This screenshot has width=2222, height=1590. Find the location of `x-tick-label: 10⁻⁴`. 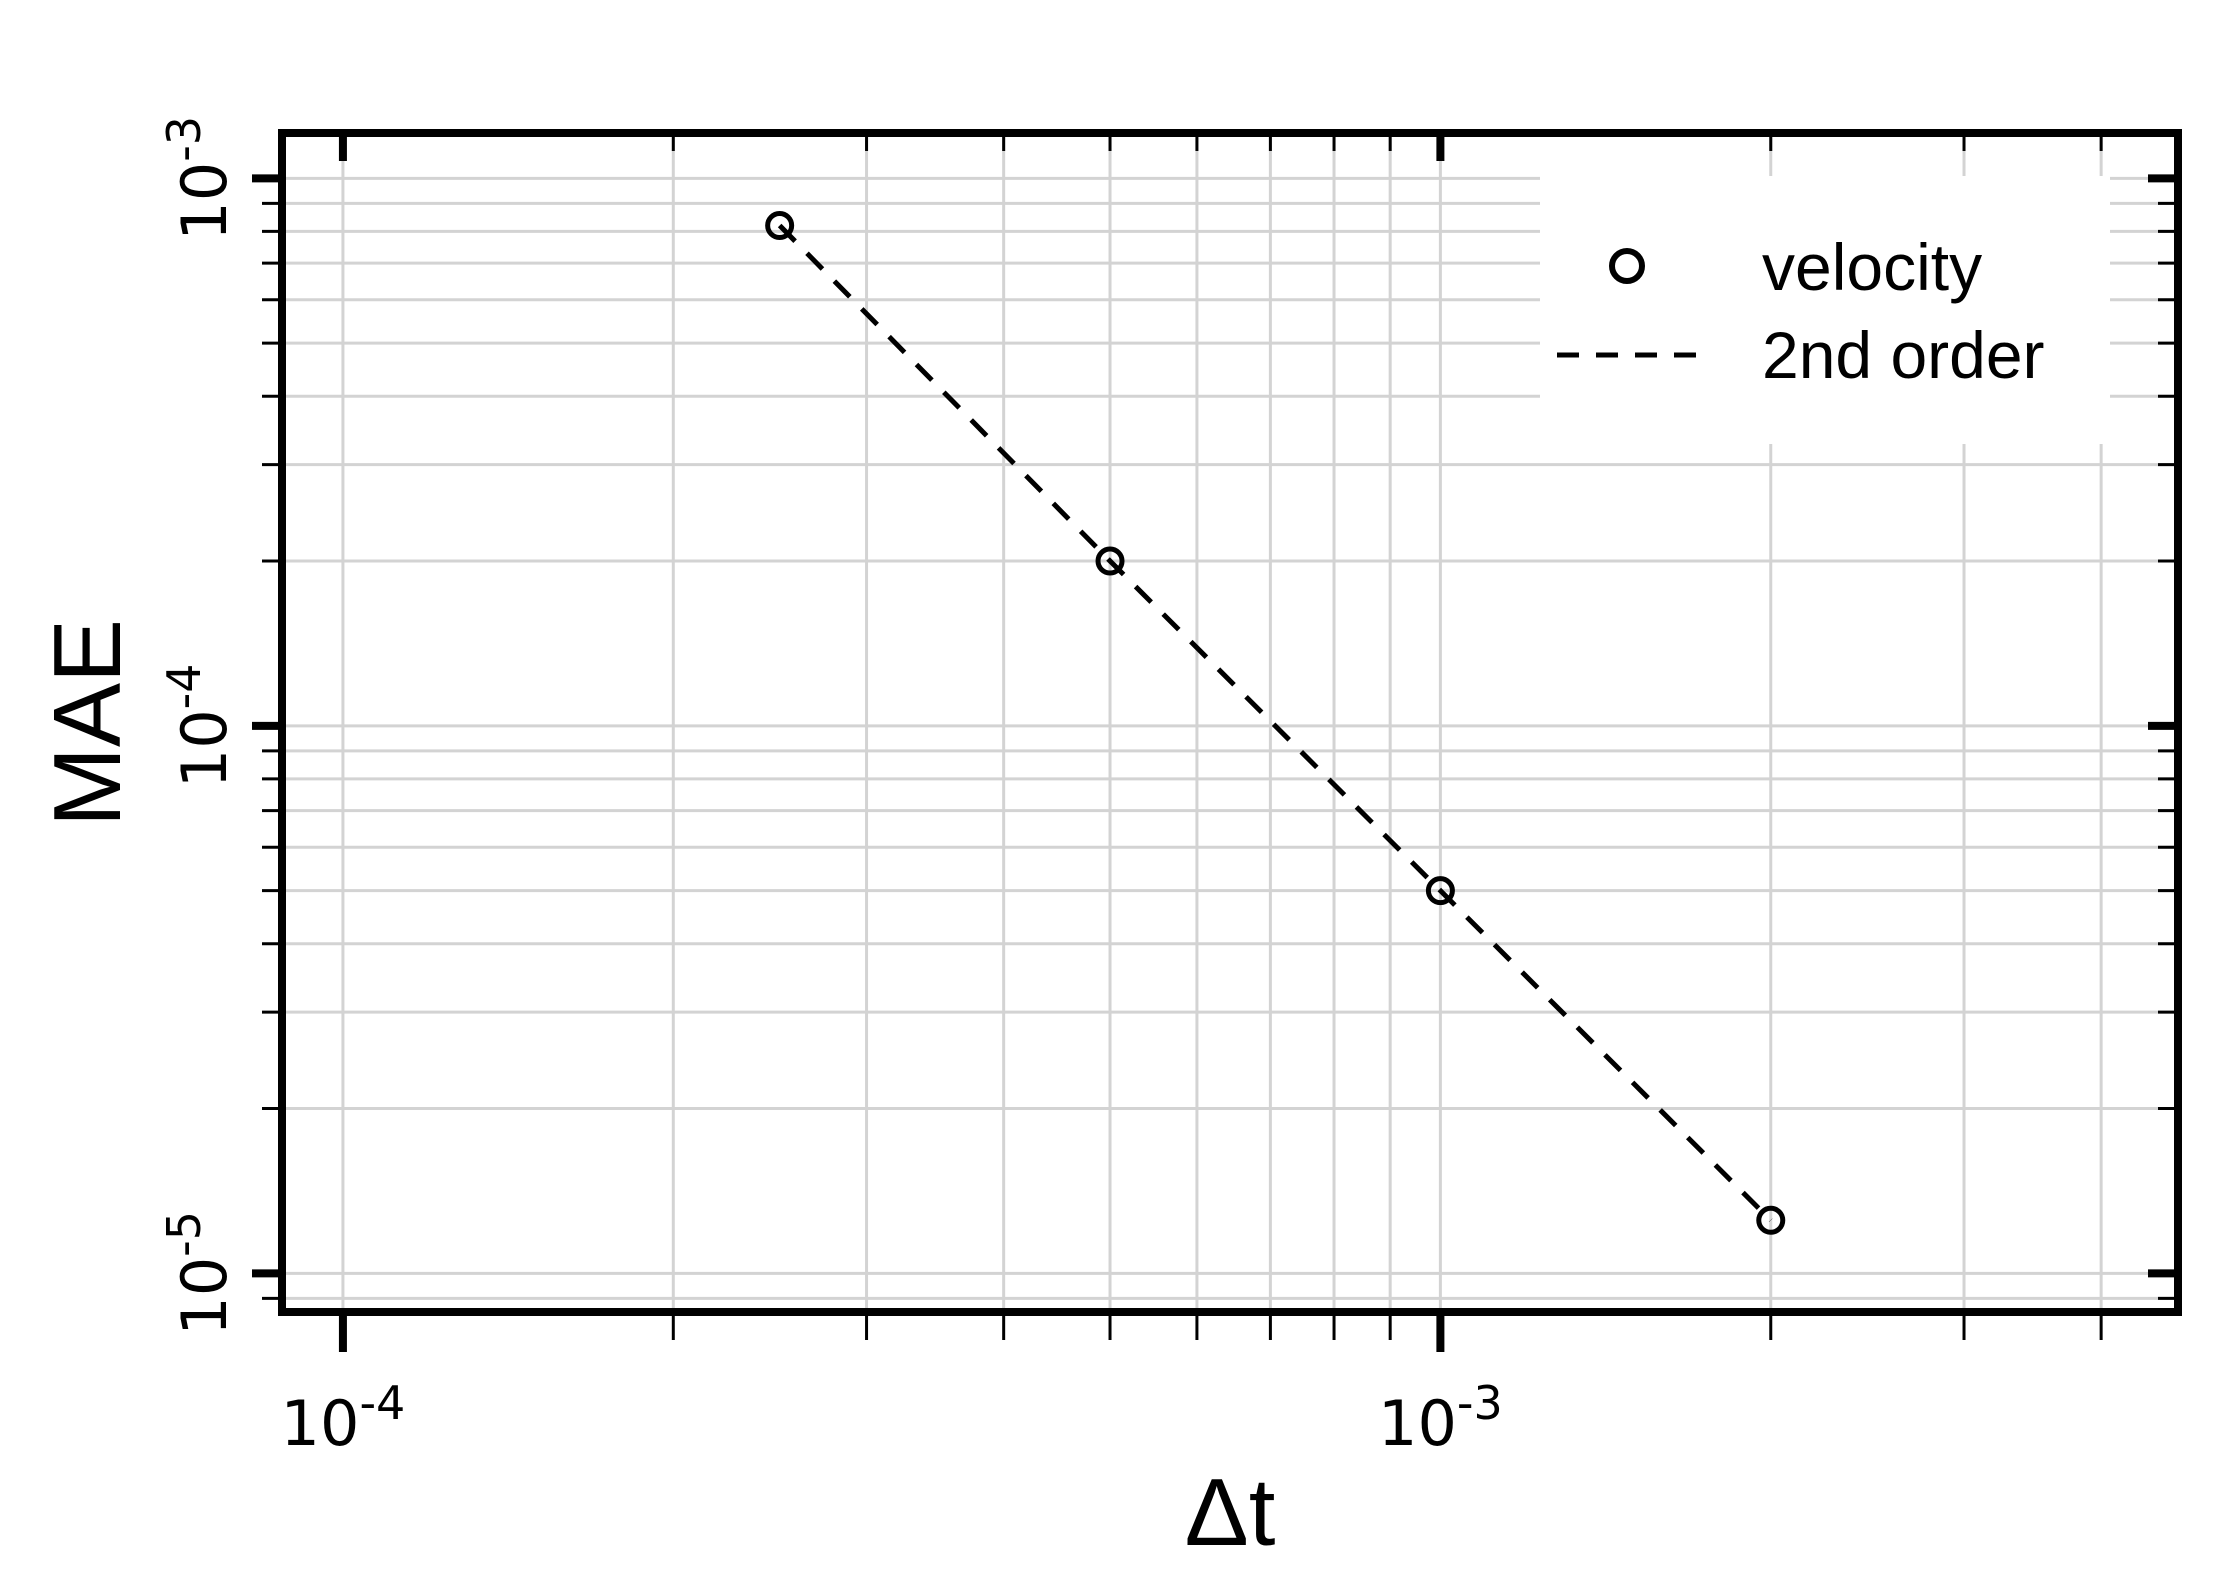

x-tick-label: 10⁻⁴ is located at coordinates (343, 1418).